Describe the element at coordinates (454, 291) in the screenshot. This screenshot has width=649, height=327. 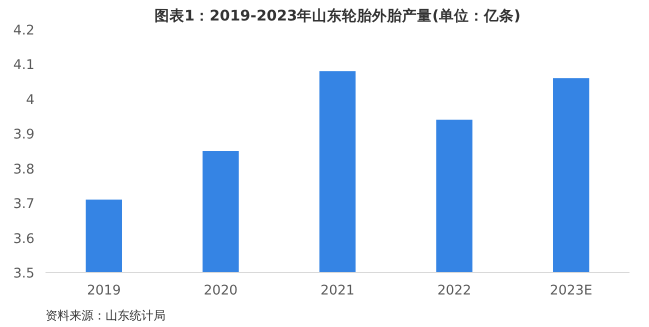
I see `x-tick-label: 2022` at that location.